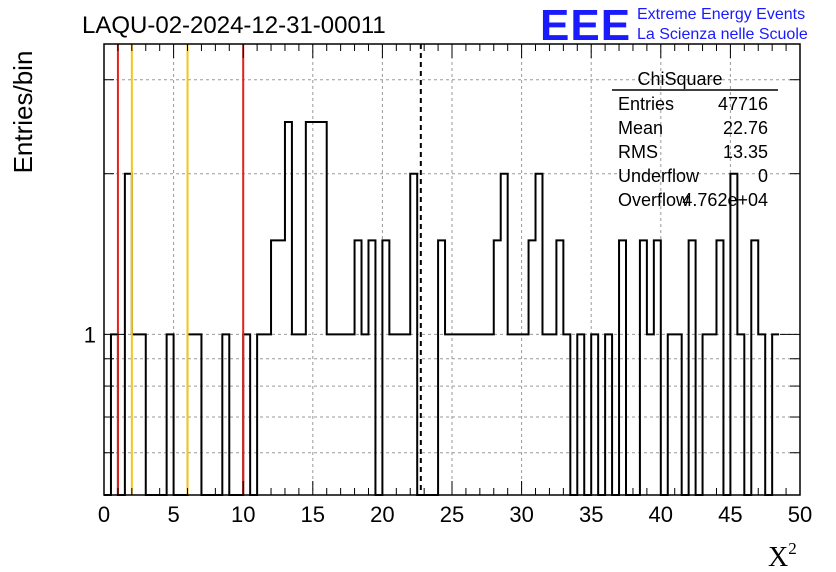 This screenshot has width=836, height=572. Describe the element at coordinates (640, 128) in the screenshot. I see `stats-label: Mean` at that location.